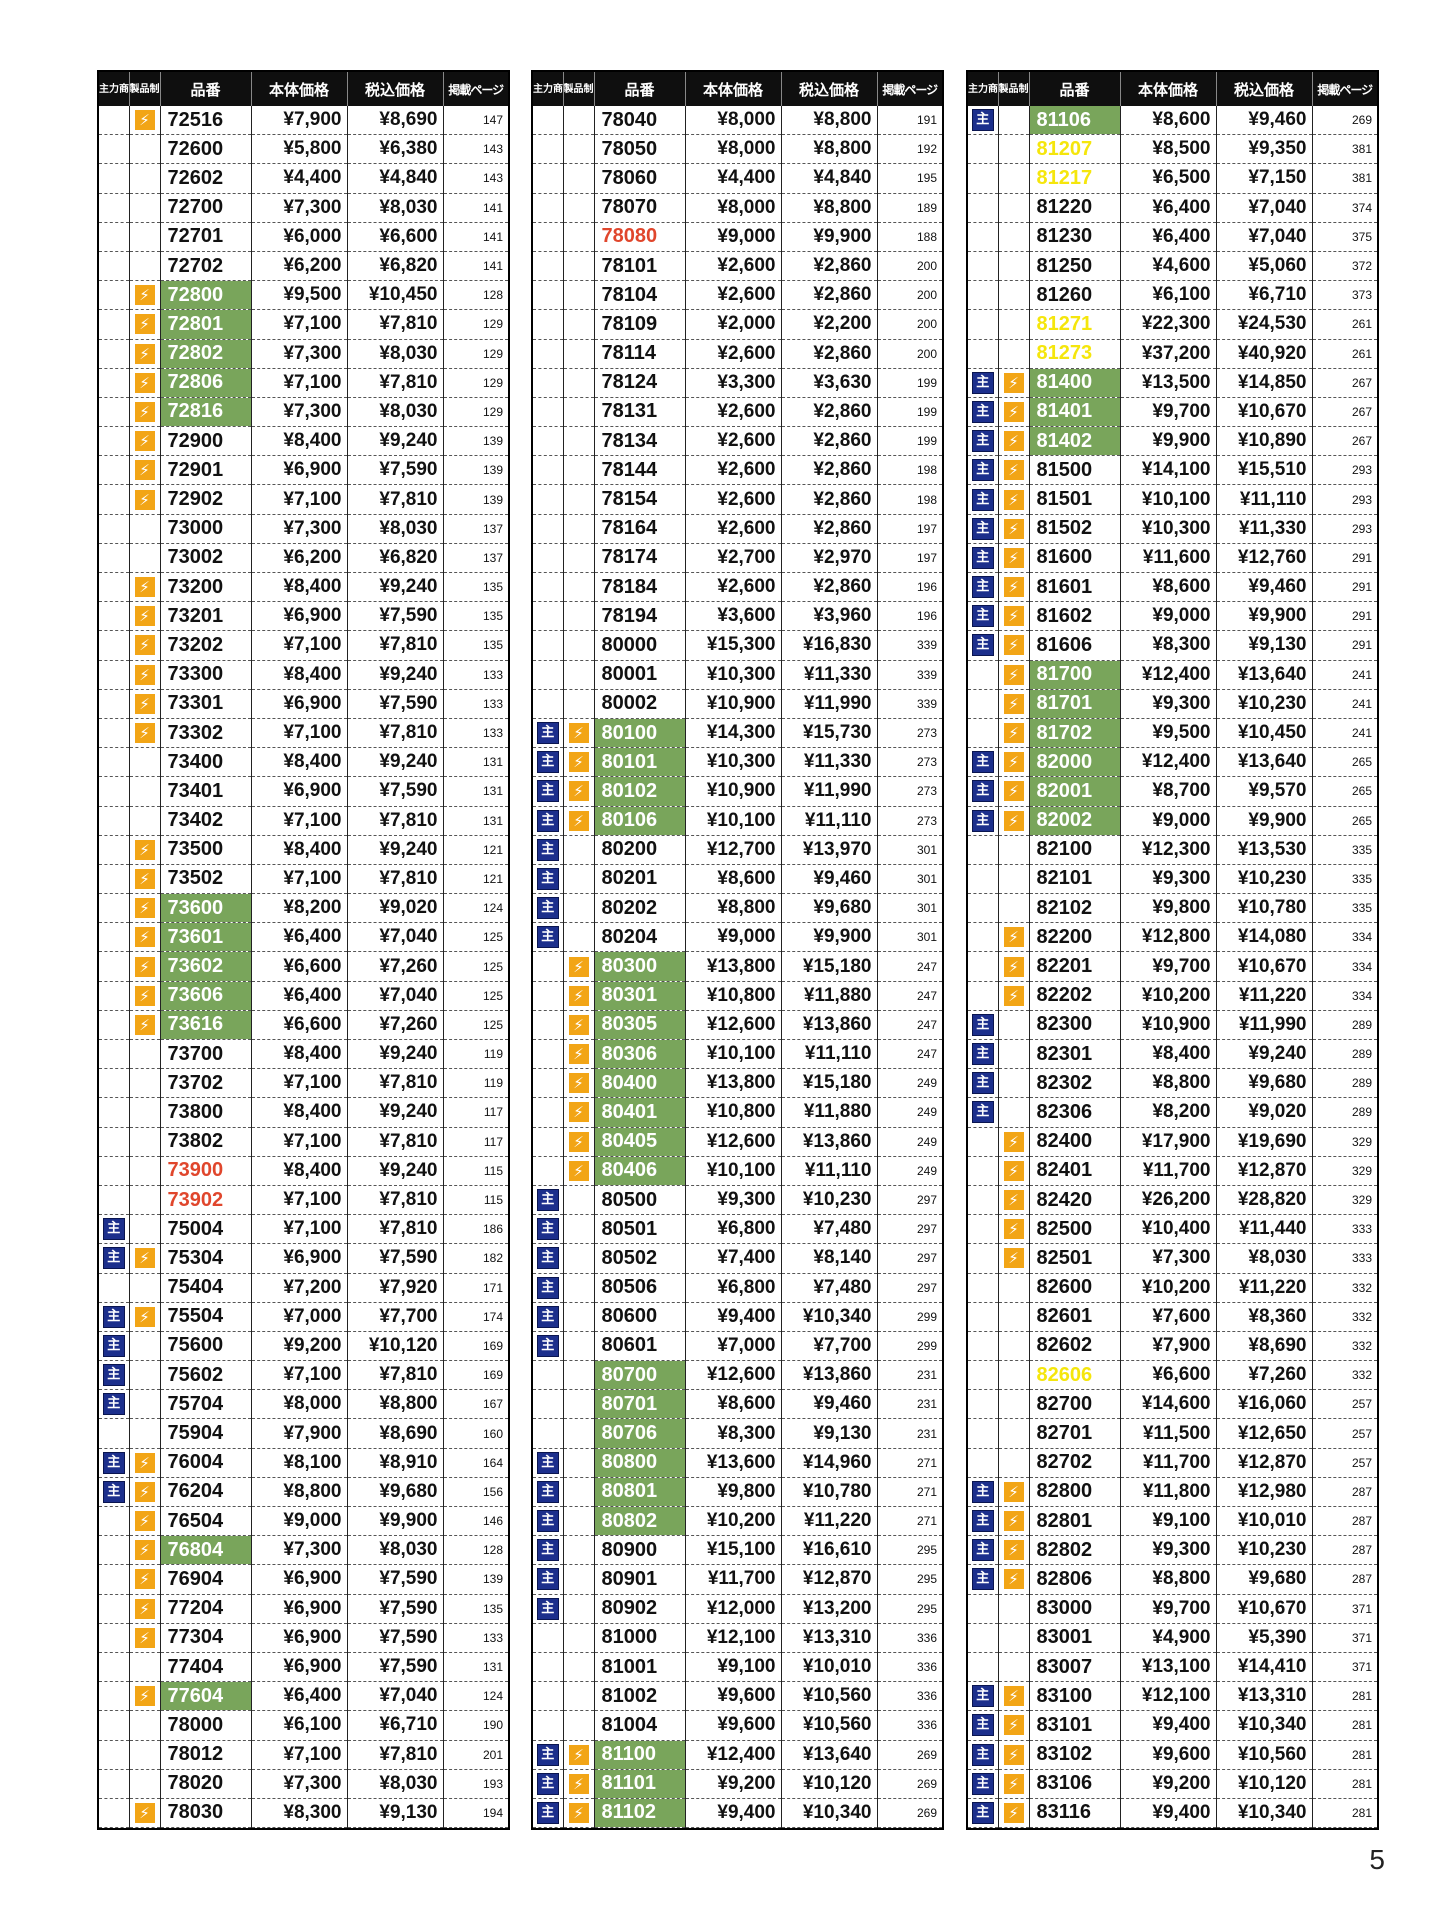 The height and width of the screenshot is (1920, 1455). What do you see at coordinates (1172, 1463) in the screenshot?
I see `table-row: 82702 ¥11,700 ¥12,870 257` at bounding box center [1172, 1463].